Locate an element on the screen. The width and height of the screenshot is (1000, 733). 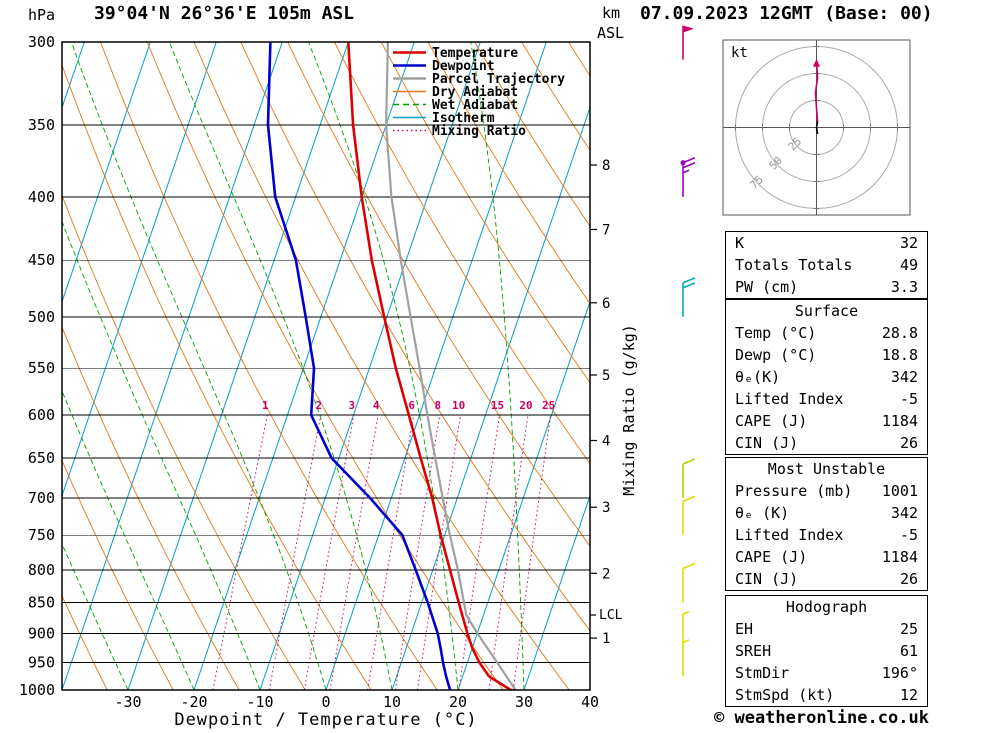
svg-text: 500 is located at coordinates (41, 317).